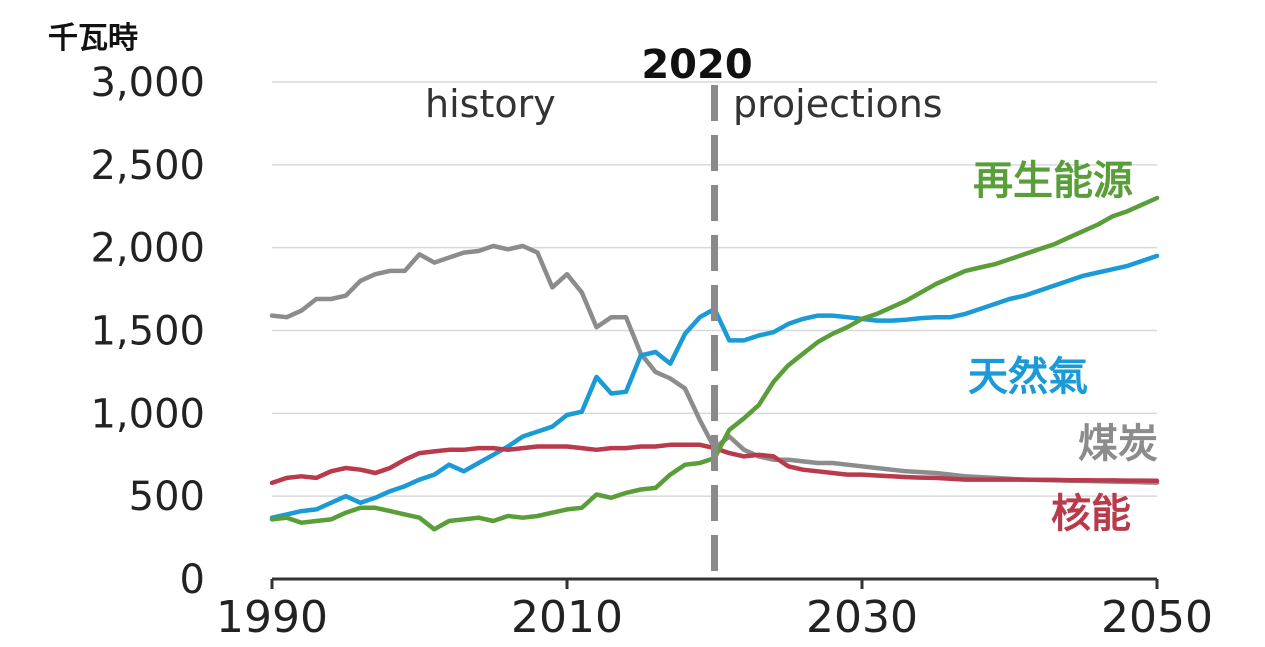  What do you see at coordinates (567, 617) in the screenshot?
I see `x-tick-label: 2010` at bounding box center [567, 617].